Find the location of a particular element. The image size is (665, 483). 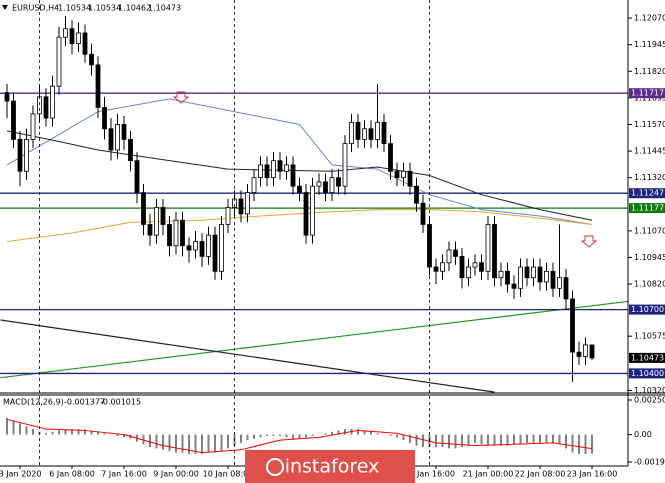

down-arrow is located at coordinates (181, 97).